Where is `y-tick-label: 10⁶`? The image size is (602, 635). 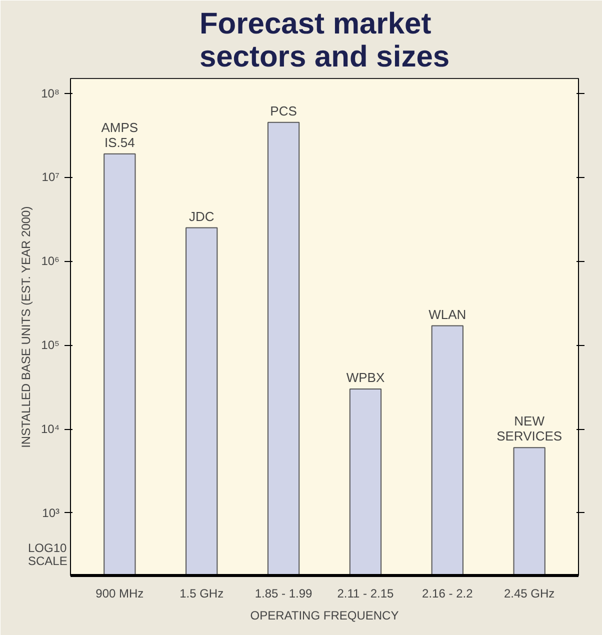 y-tick-label: 10⁶ is located at coordinates (50, 261).